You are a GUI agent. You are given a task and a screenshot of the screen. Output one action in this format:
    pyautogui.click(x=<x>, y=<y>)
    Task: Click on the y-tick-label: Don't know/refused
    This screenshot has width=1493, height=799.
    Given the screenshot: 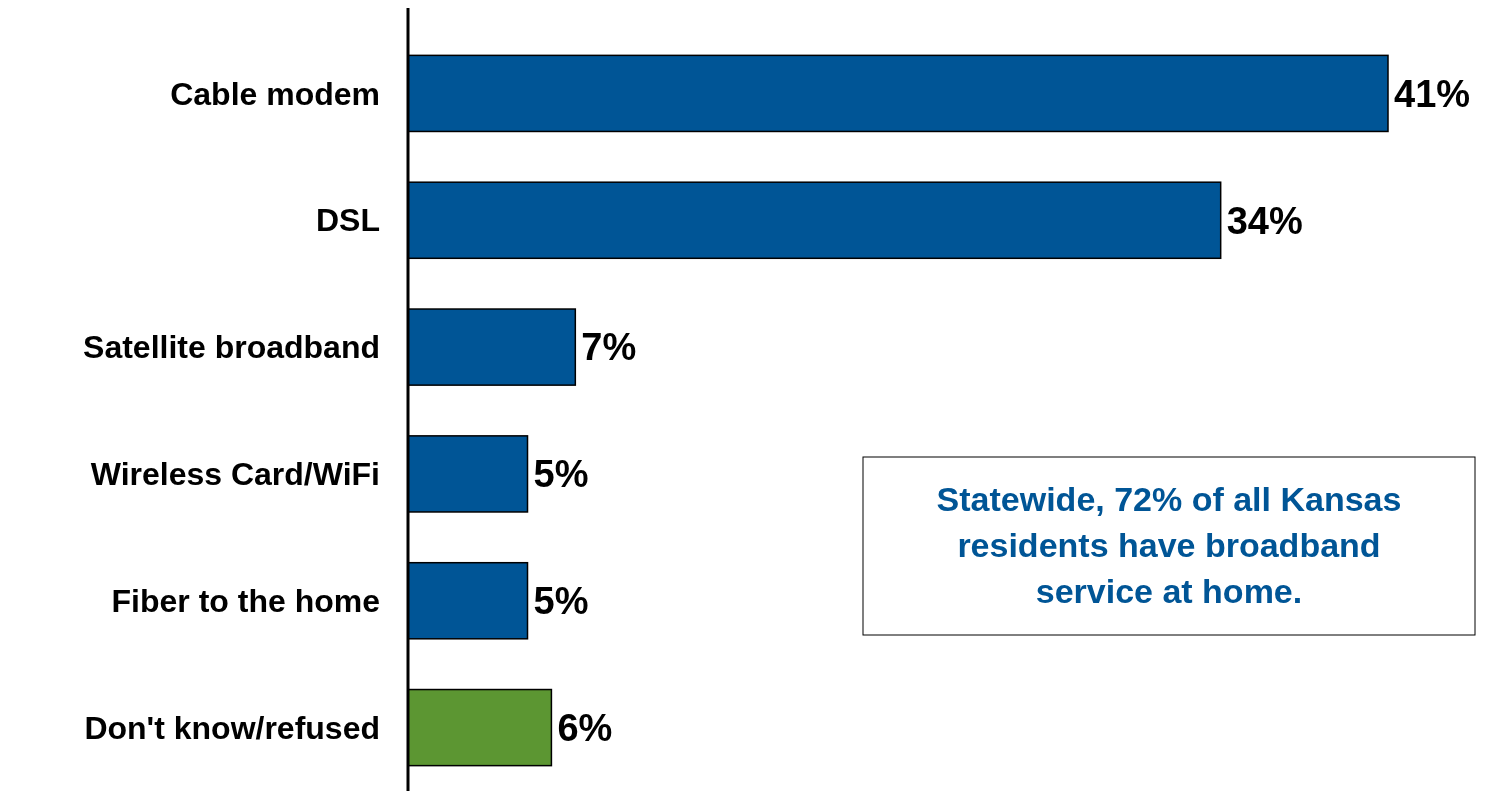 What is the action you would take?
    pyautogui.click(x=232, y=727)
    